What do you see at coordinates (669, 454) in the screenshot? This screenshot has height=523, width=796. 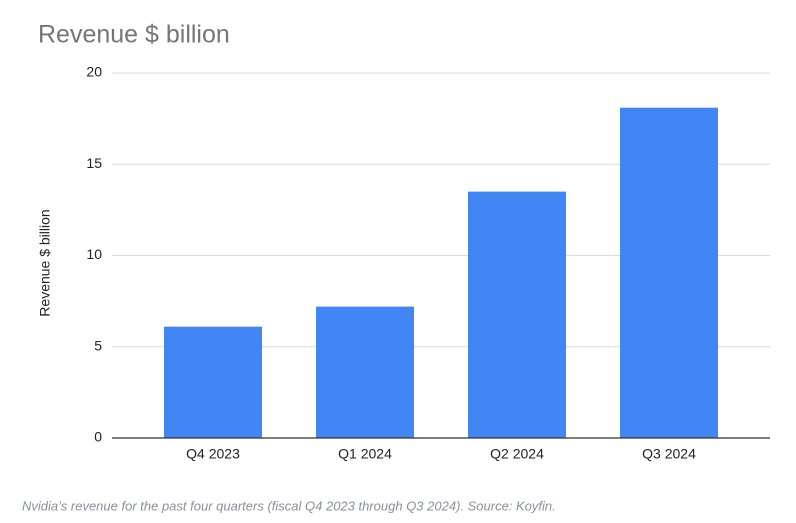 I see `x-tick-label: Q3 2024` at bounding box center [669, 454].